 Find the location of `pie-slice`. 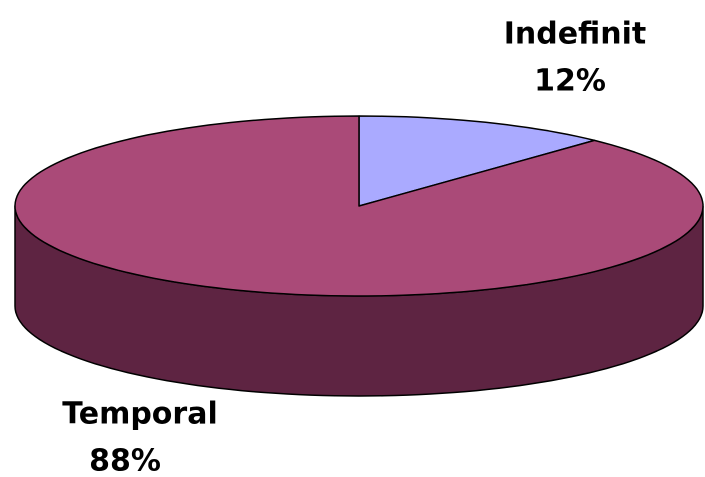

pie-slice is located at coordinates (477, 161).